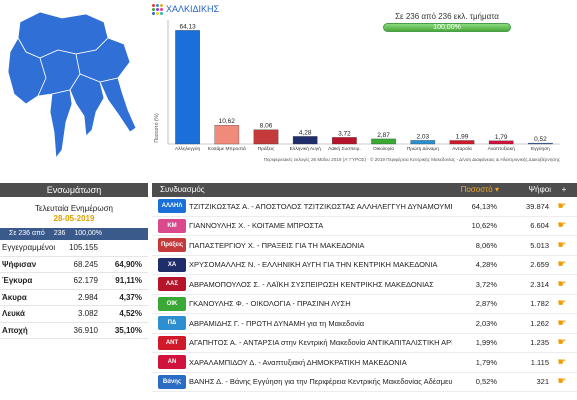 This screenshot has height=400, width=577. Describe the element at coordinates (83, 247) in the screenshot. I see `summary-row-value: 105.155` at that location.